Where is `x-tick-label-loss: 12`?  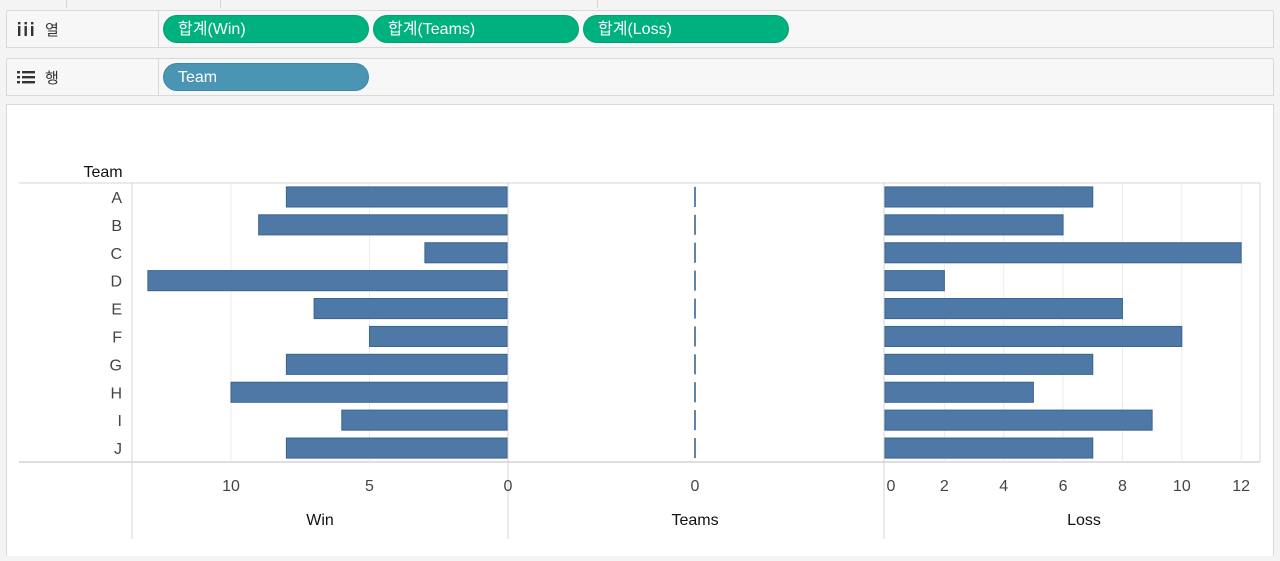 x-tick-label-loss: 12 is located at coordinates (1241, 486).